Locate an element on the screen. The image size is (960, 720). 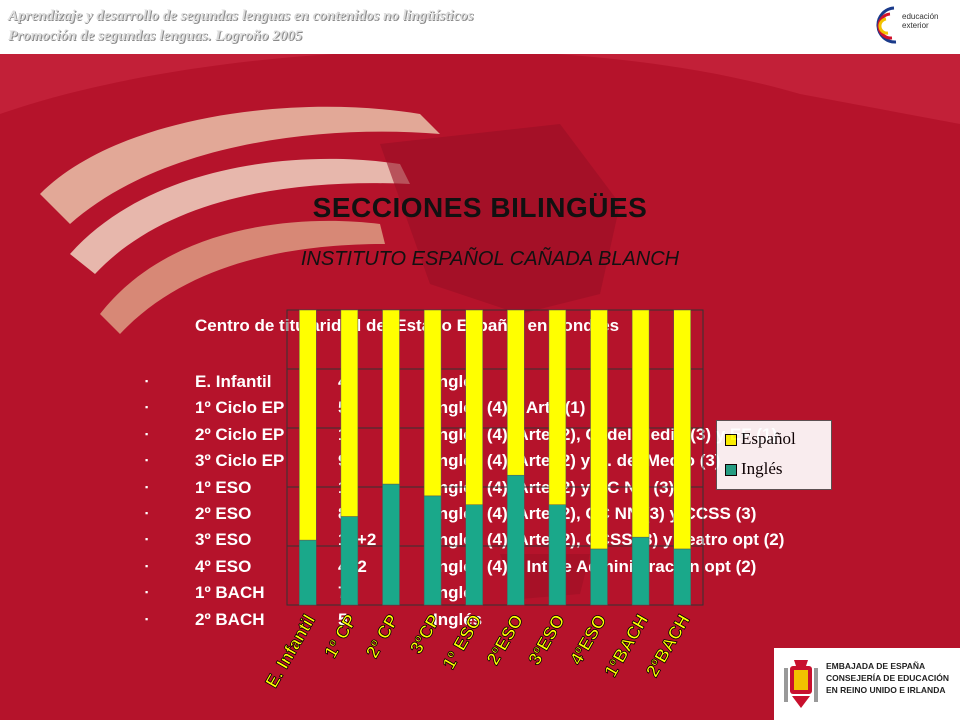
logo-swirl-icon is located at coordinates (886, 25).